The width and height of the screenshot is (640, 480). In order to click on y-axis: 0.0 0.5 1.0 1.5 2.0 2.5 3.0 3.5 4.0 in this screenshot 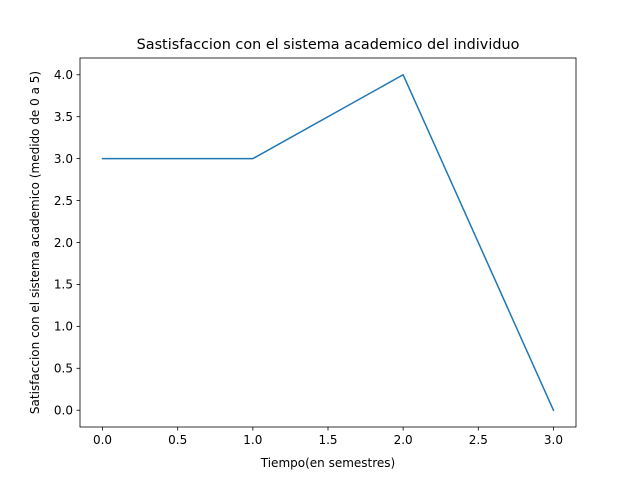, I will do `click(67, 243)`.